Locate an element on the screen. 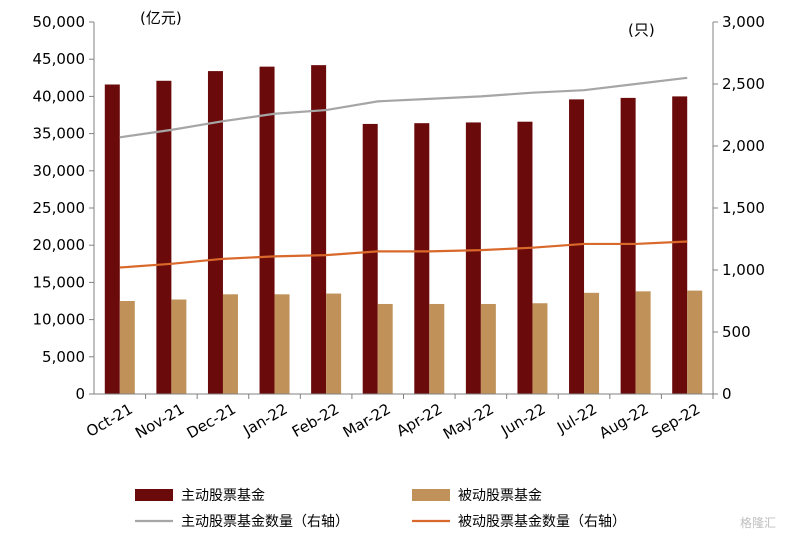  x-tick-label: Jul-22 is located at coordinates (576, 418).